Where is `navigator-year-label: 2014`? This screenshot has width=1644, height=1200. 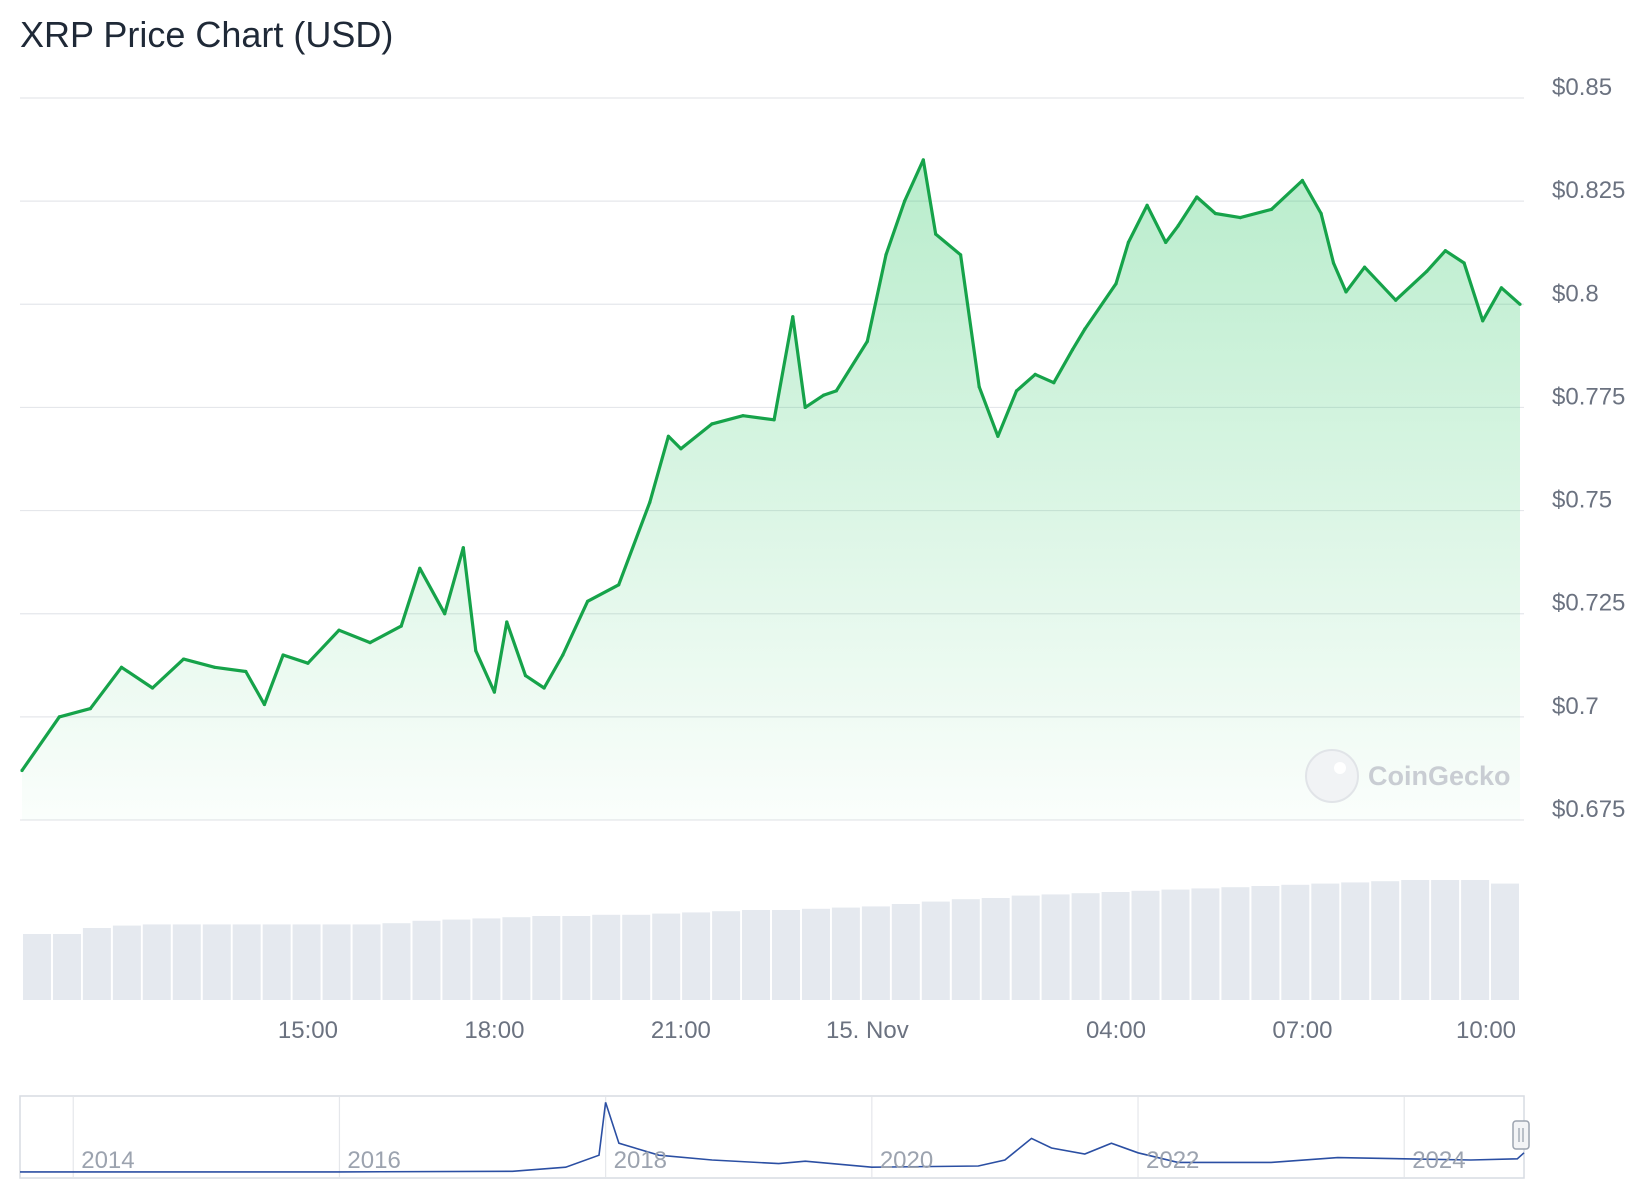
navigator-year-label: 2014 is located at coordinates (107, 1160).